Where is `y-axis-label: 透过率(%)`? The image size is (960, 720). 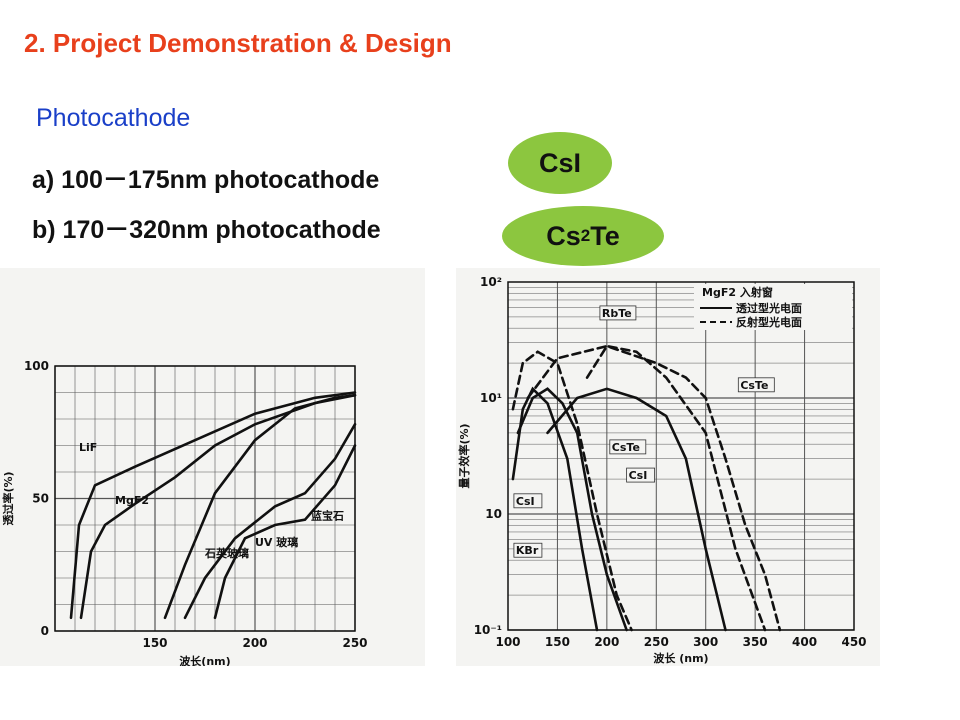
y-axis-label: 透过率(%) is located at coordinates (8, 498).